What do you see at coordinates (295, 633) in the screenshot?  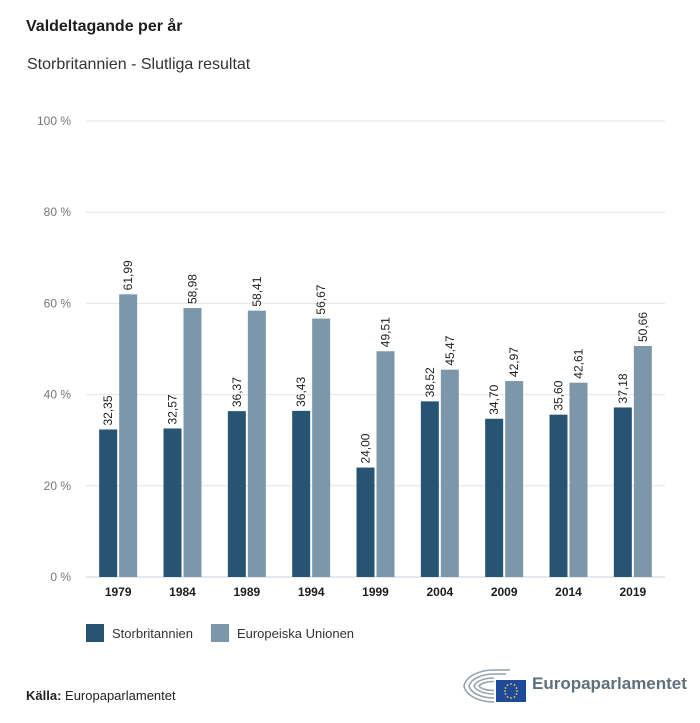 I see `legend-label-eu: Europeiska Unionen` at bounding box center [295, 633].